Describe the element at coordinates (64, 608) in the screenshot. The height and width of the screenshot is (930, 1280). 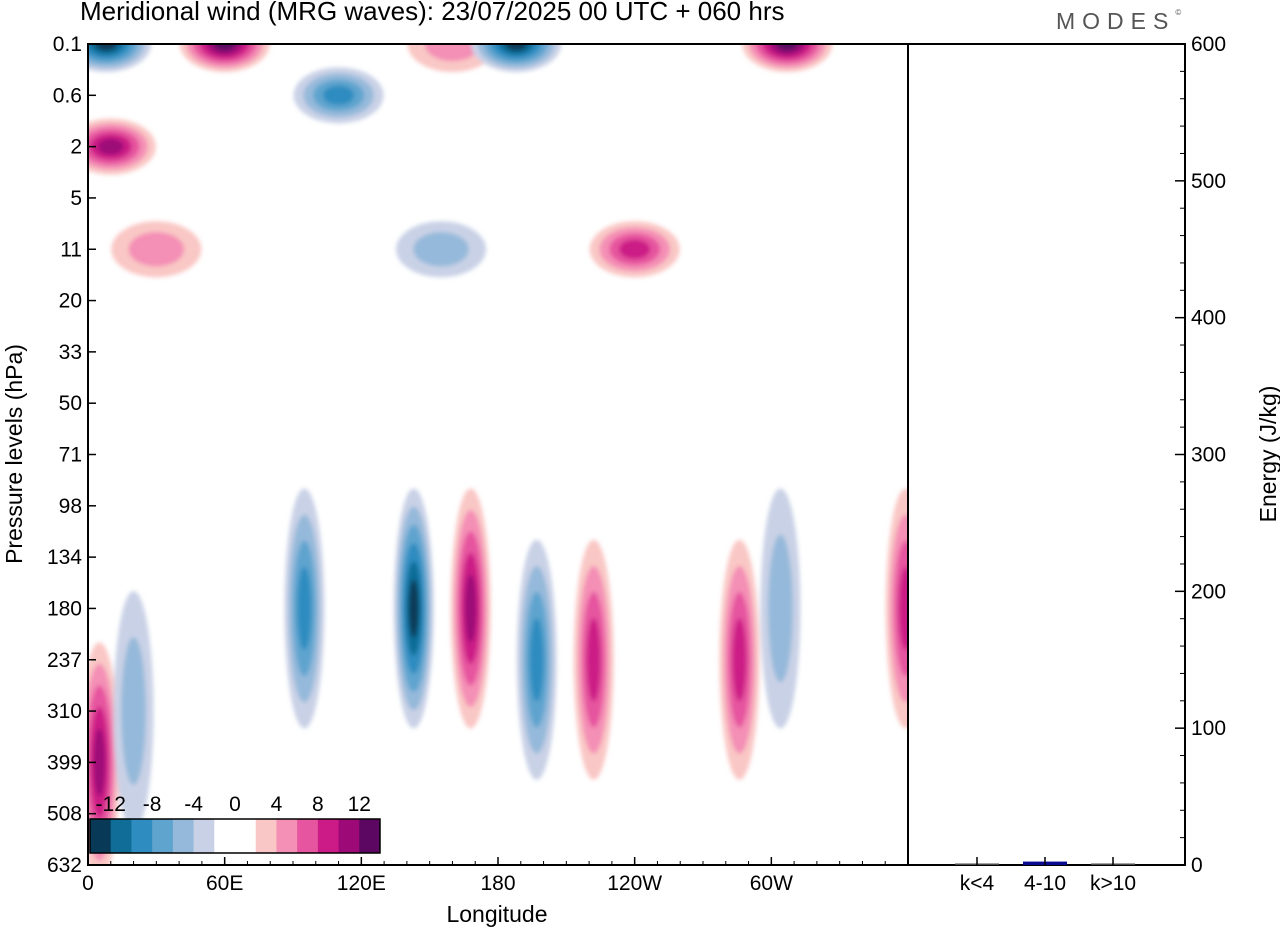
I see `y-tick-label: 180` at that location.